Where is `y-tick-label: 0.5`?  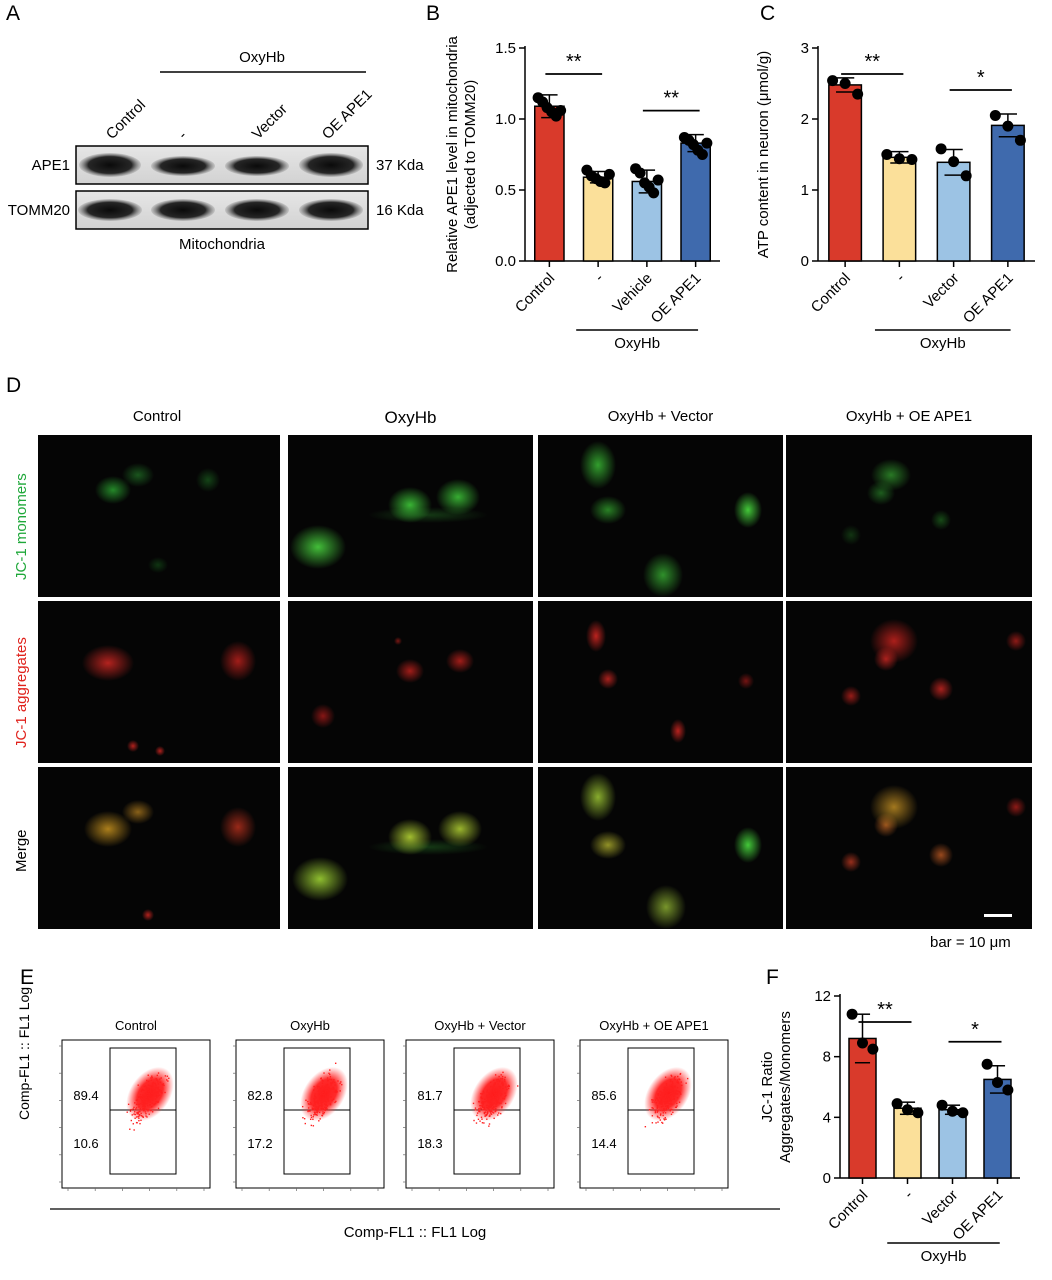
y-tick-label: 0.5 is located at coordinates (505, 190).